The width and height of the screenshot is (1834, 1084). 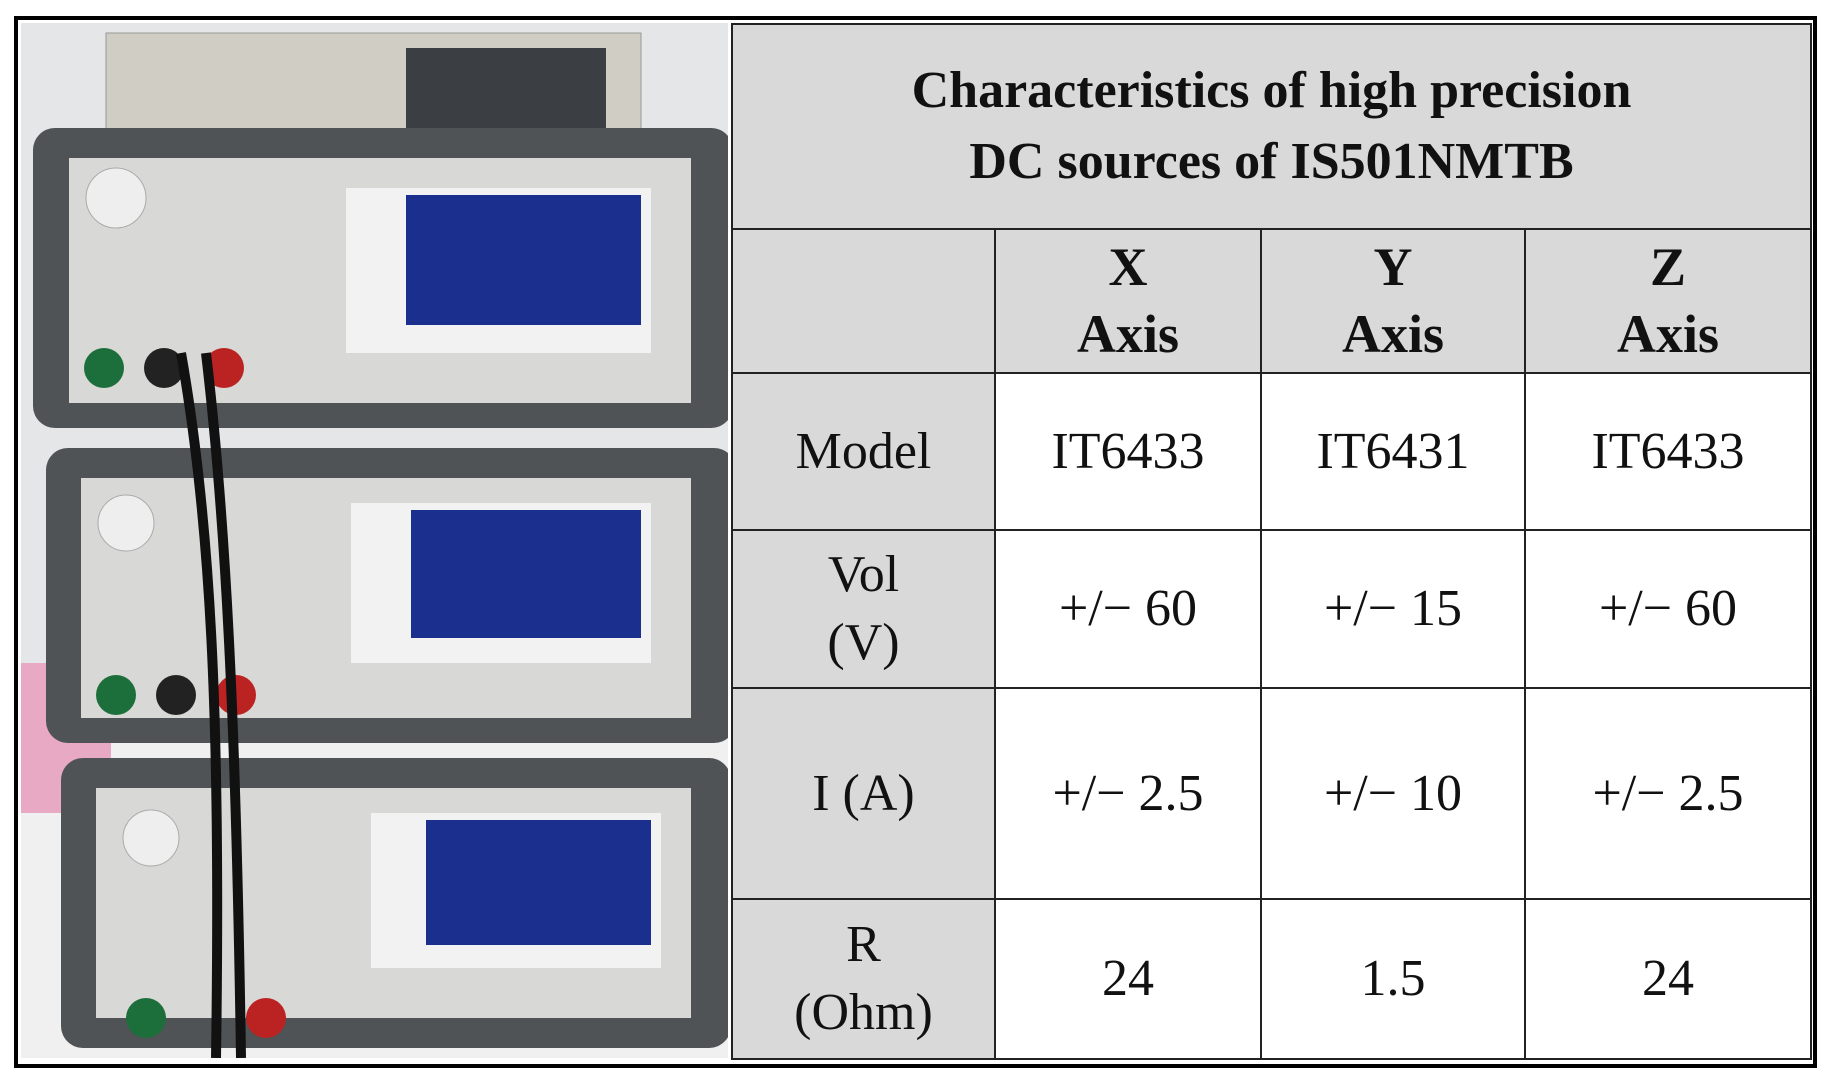 I want to click on value-cell: IT6431, so click(x=1393, y=451).